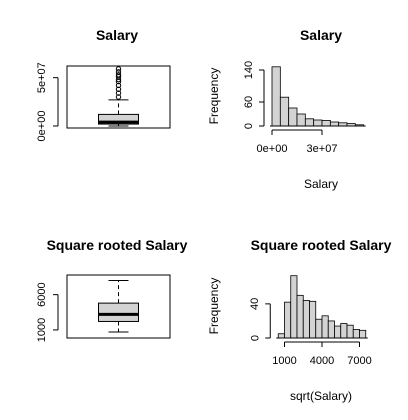  What do you see at coordinates (249, 102) in the screenshot?
I see `chart-2-y-tick-label-2: 60` at bounding box center [249, 102].